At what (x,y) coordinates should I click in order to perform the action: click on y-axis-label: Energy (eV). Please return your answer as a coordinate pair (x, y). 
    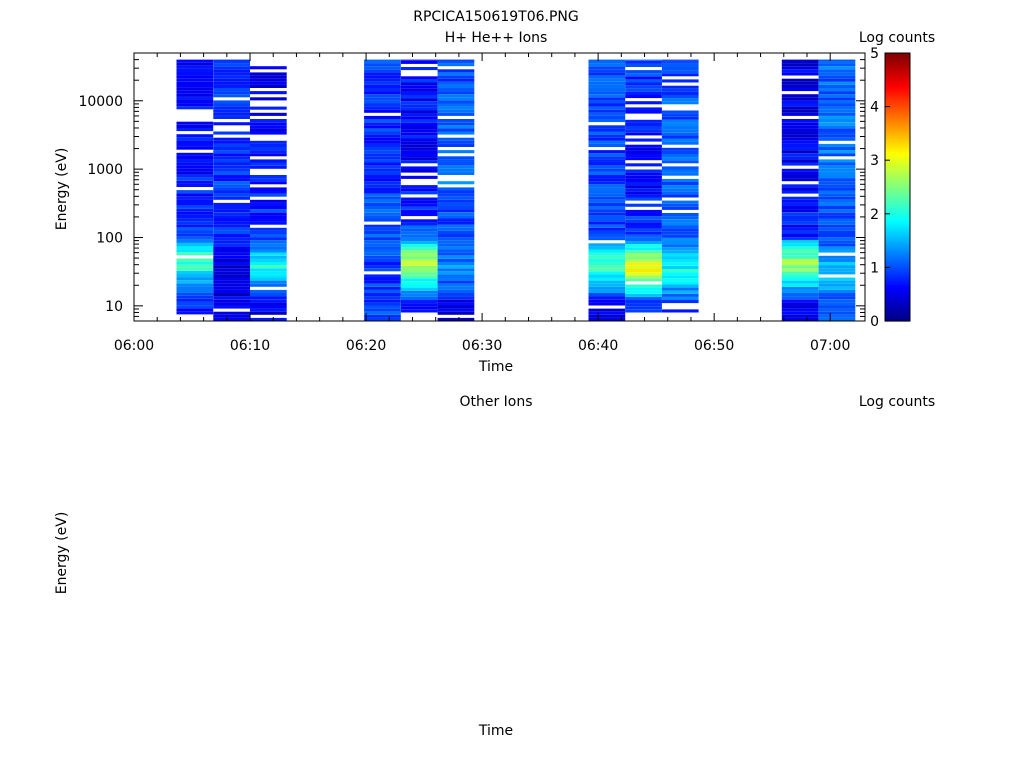
    Looking at the image, I should click on (62, 553).